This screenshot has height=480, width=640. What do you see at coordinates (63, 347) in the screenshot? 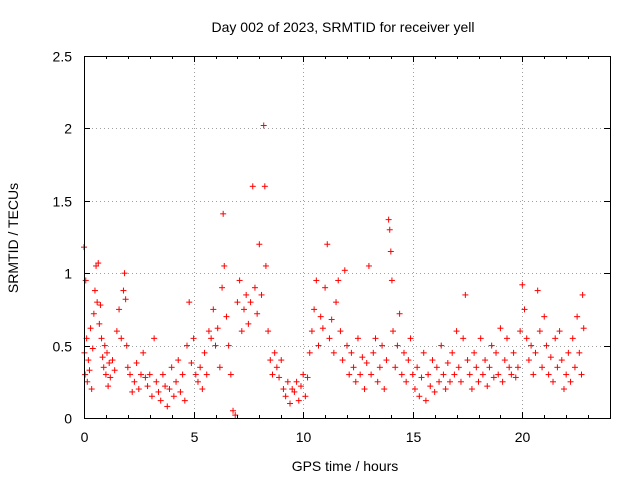
I see `y-tick-label: 0.5` at bounding box center [63, 347].